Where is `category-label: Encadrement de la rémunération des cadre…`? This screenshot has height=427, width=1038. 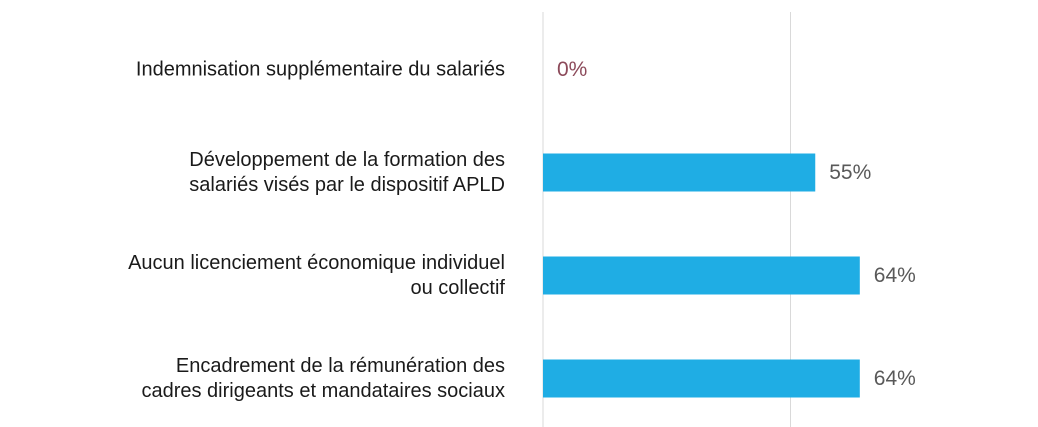 category-label: Encadrement de la rémunération des cadre… is located at coordinates (323, 378).